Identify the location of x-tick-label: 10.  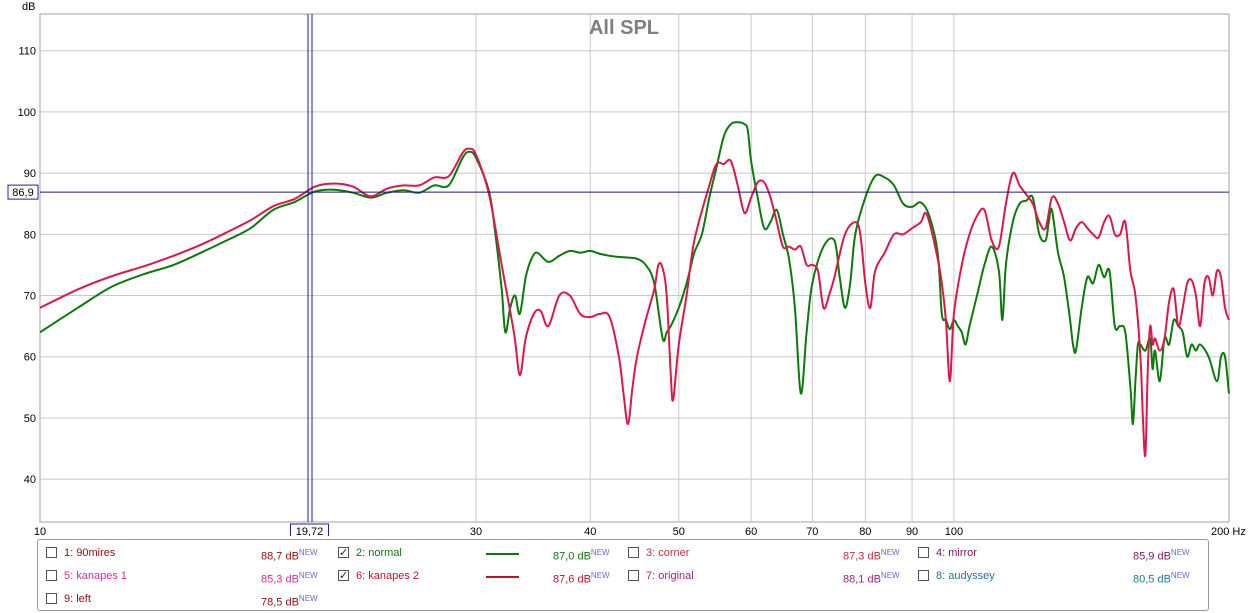
(40, 531).